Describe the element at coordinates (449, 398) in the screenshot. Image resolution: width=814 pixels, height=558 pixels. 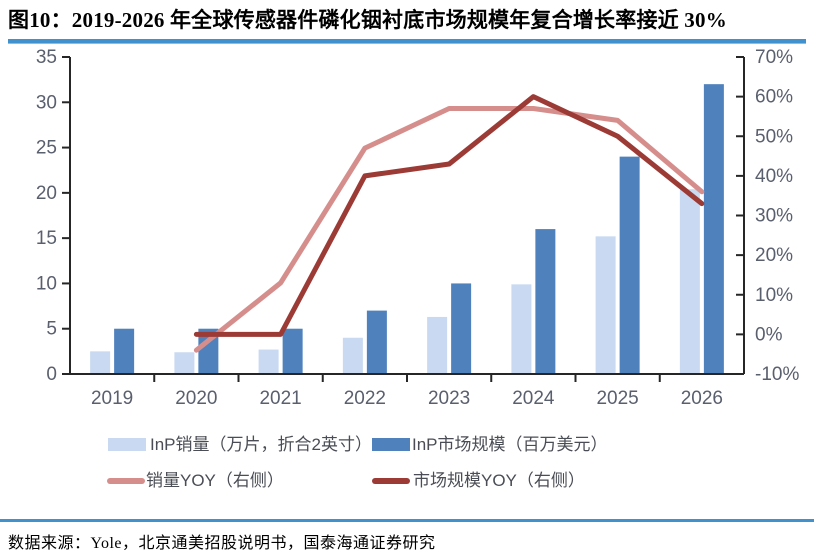
I see `svg-text: 2023` at that location.